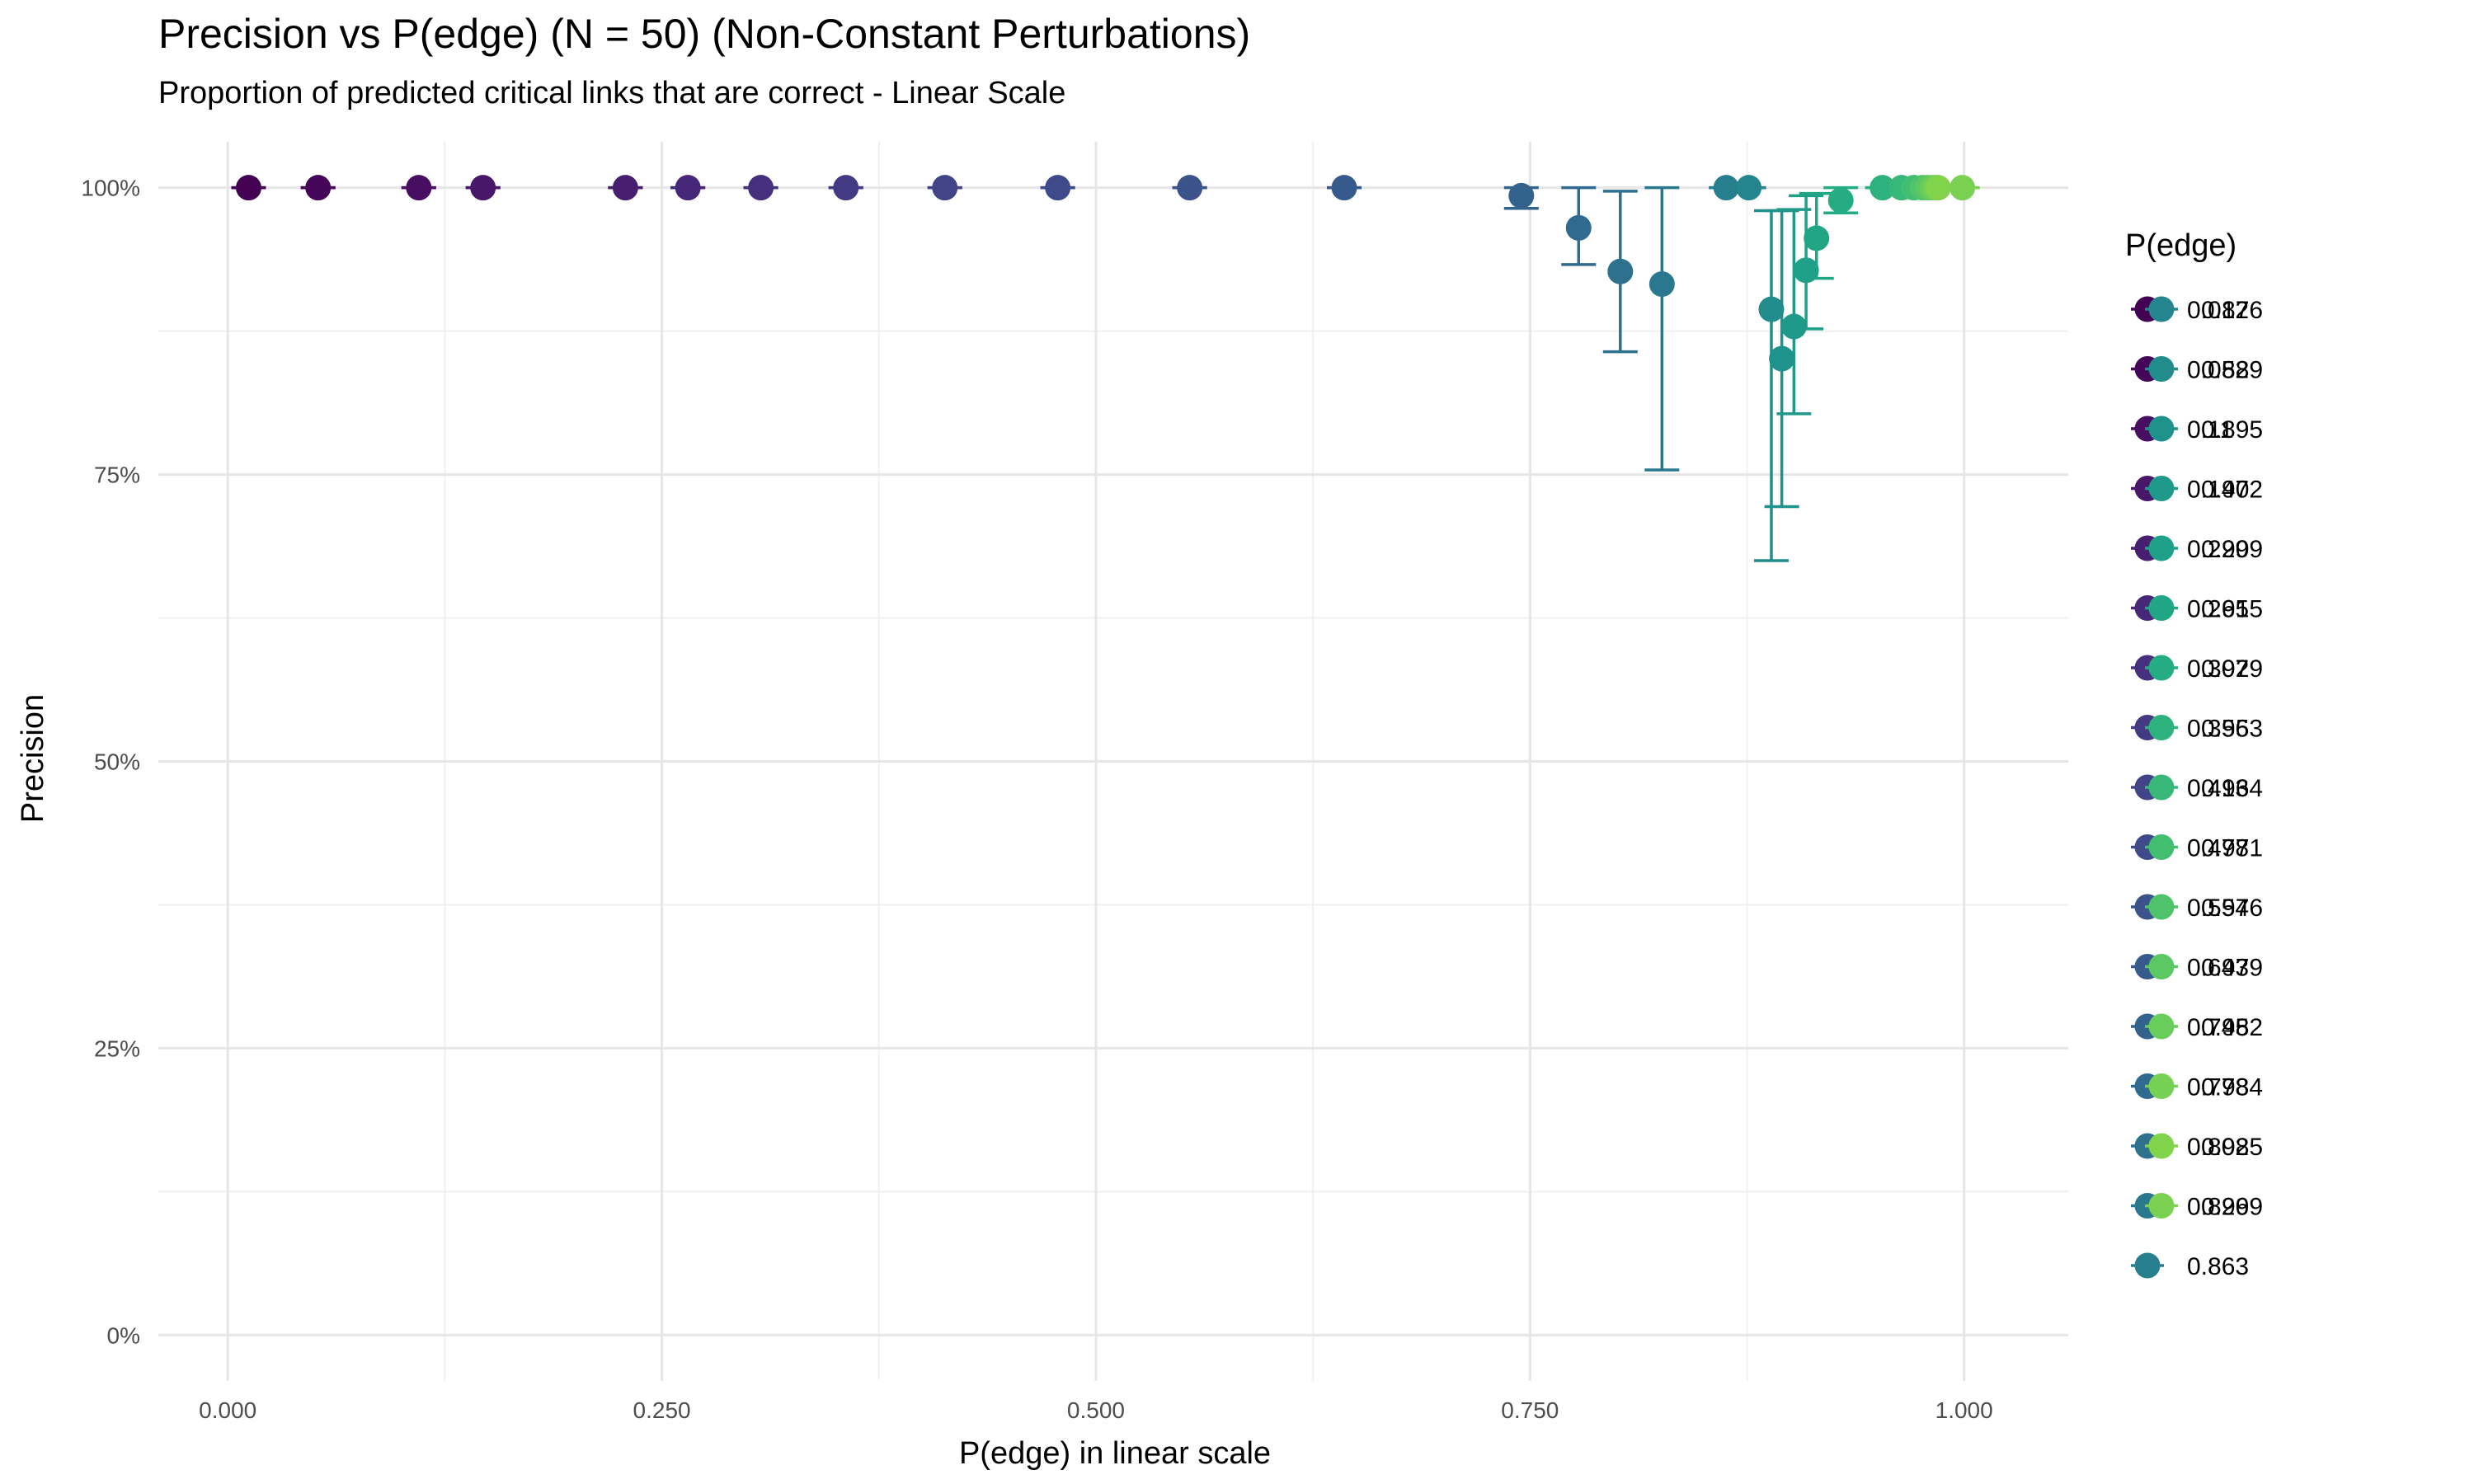 The height and width of the screenshot is (1484, 2474). I want to click on legend-item: 0.999, so click(2204, 1207).